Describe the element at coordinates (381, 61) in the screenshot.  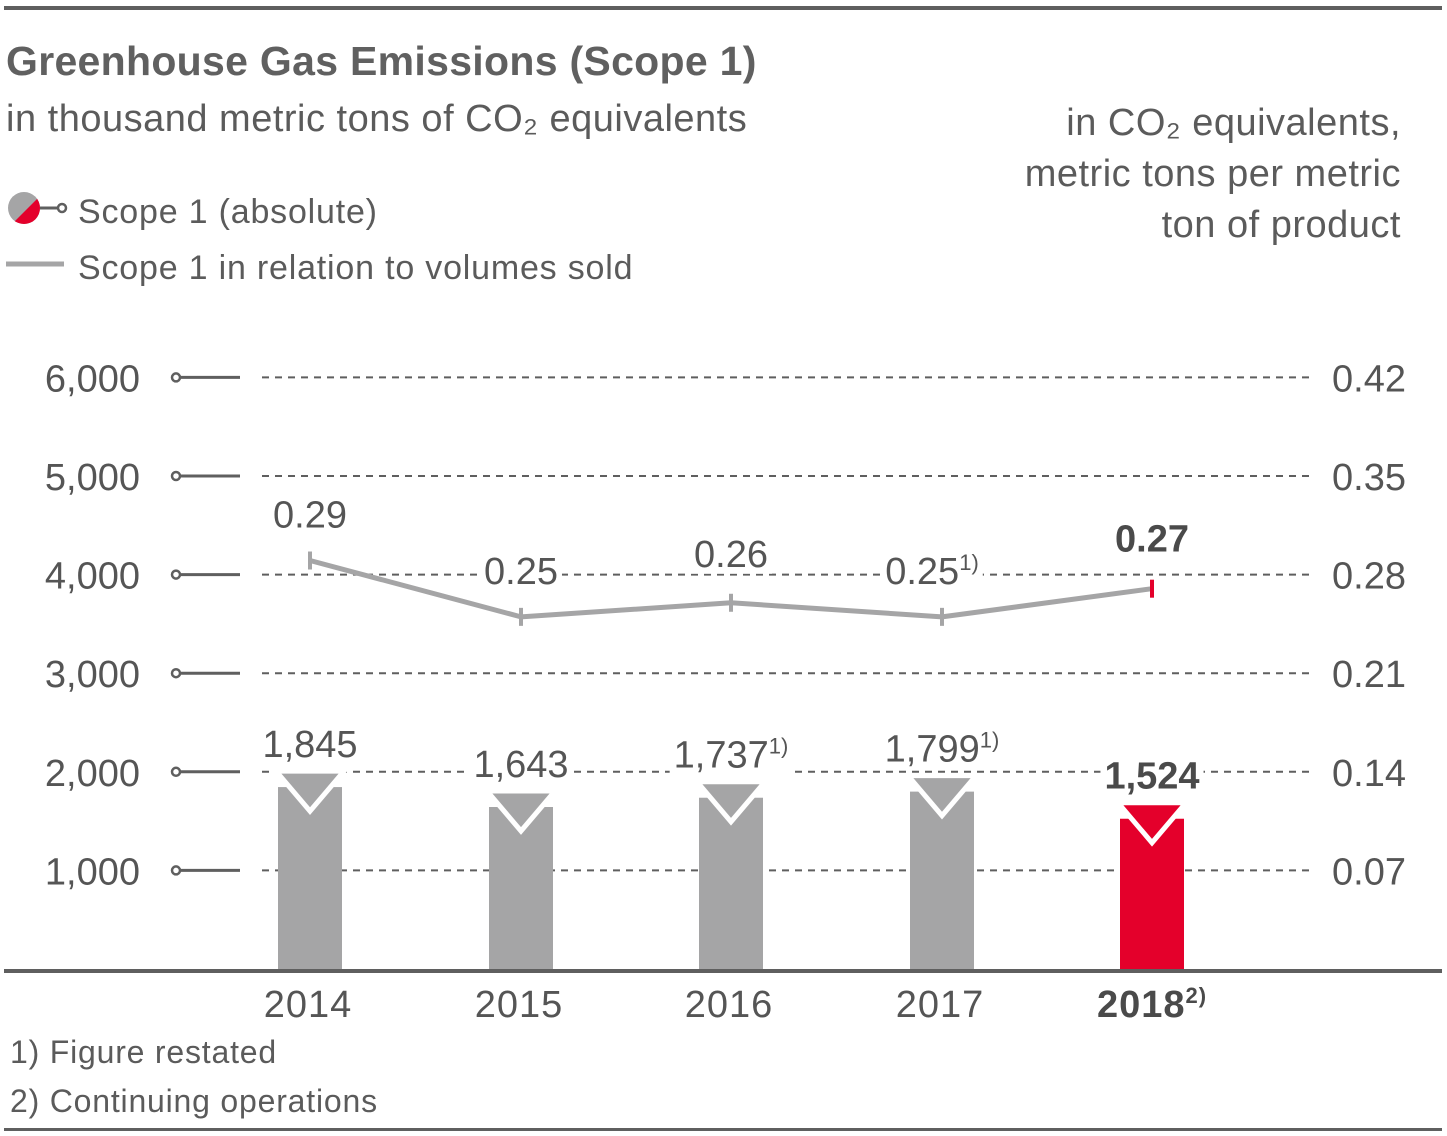
I see `chart-title: Greenhouse Gas Emissions (Scope 1)` at that location.